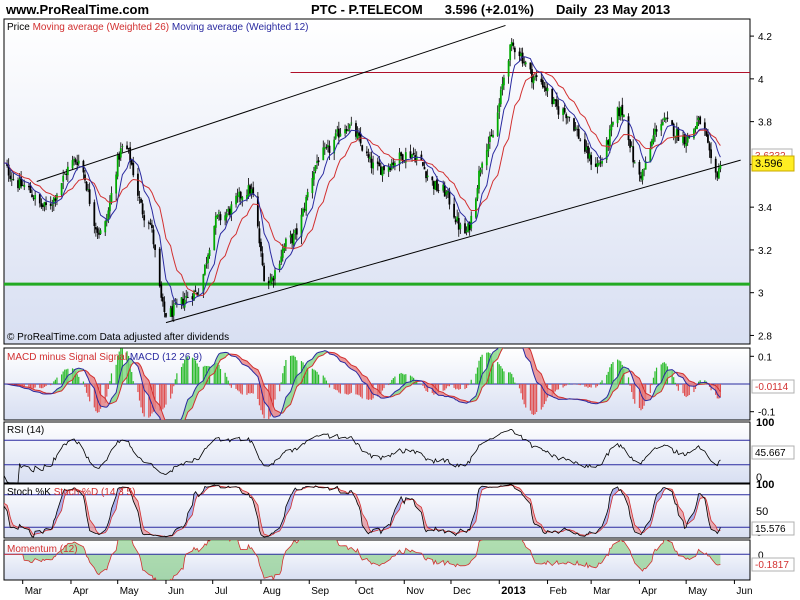 The image size is (800, 600). I want to click on svg-text: -0.1817, so click(772, 565).